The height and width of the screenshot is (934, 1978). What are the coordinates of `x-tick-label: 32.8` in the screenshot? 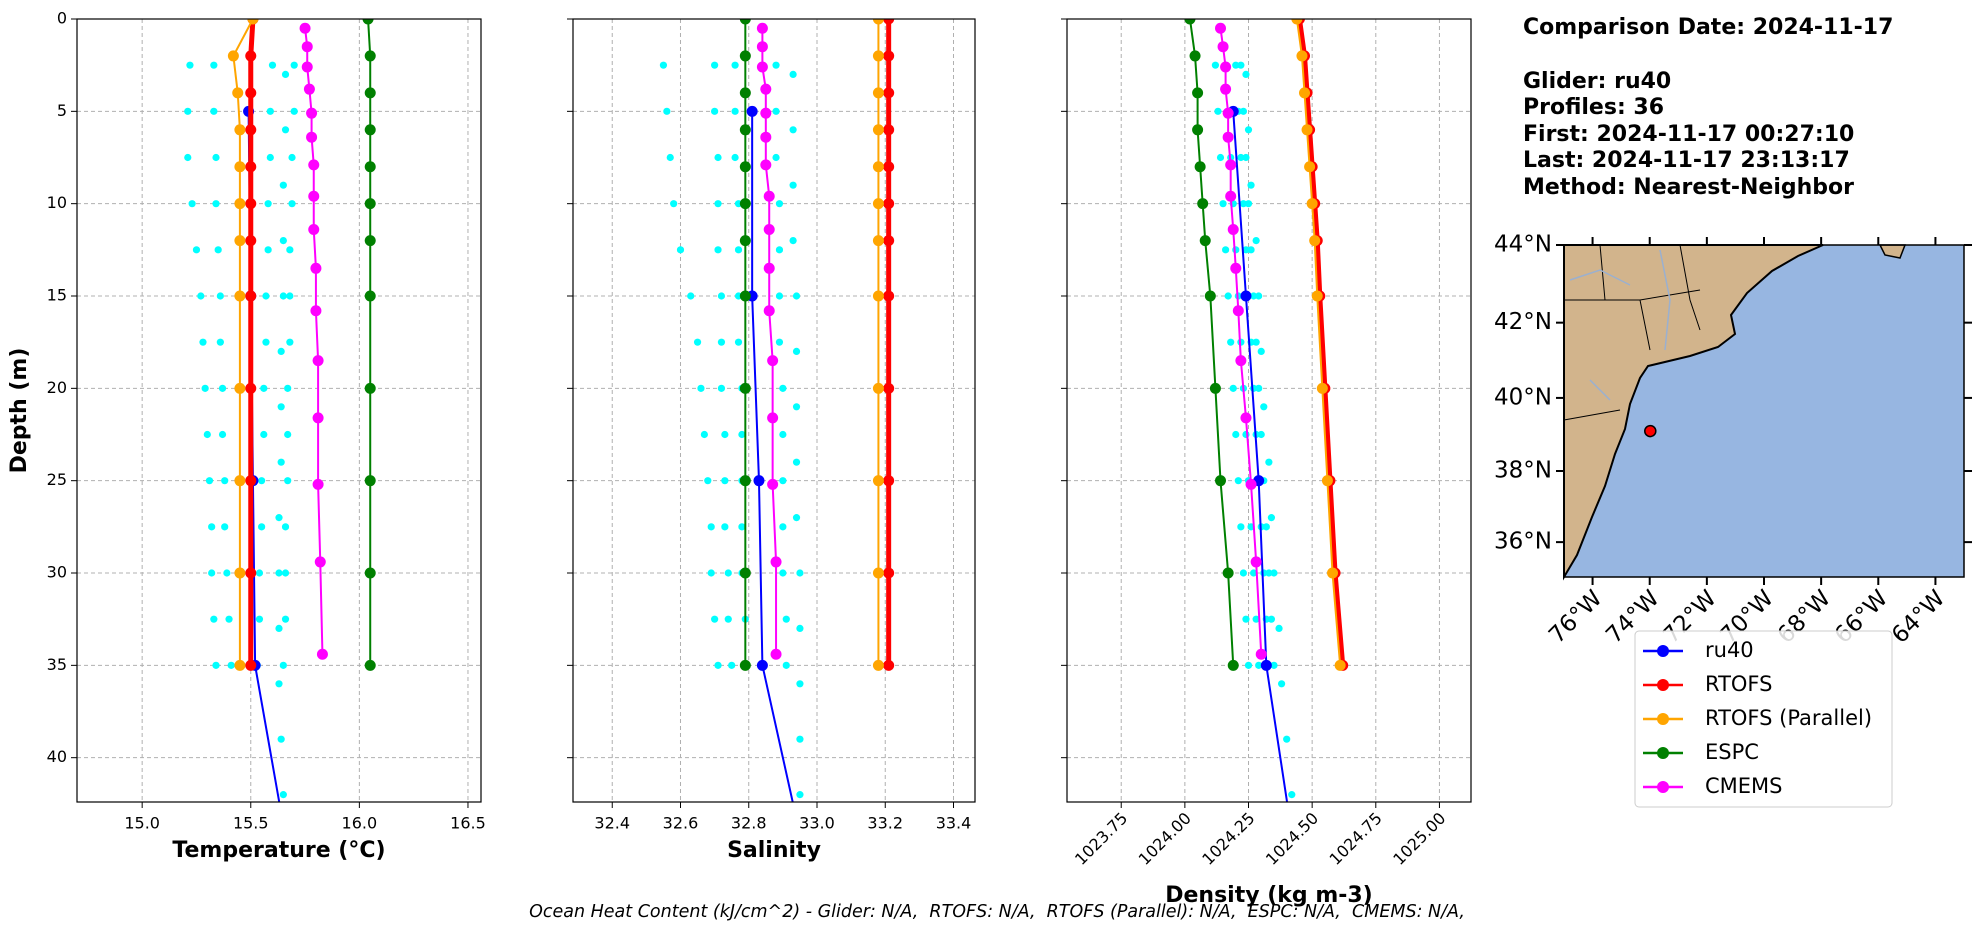 It's located at (749, 823).